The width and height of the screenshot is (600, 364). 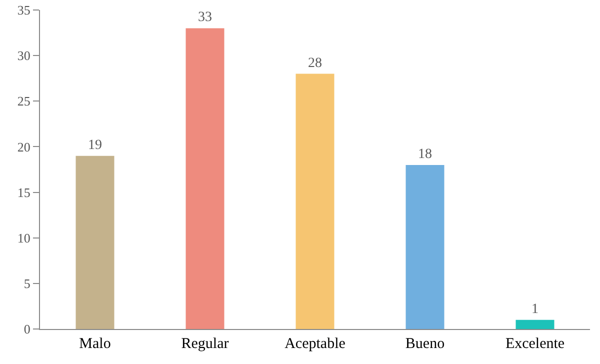 What do you see at coordinates (535, 344) in the screenshot?
I see `x-tick-label: Excelente` at bounding box center [535, 344].